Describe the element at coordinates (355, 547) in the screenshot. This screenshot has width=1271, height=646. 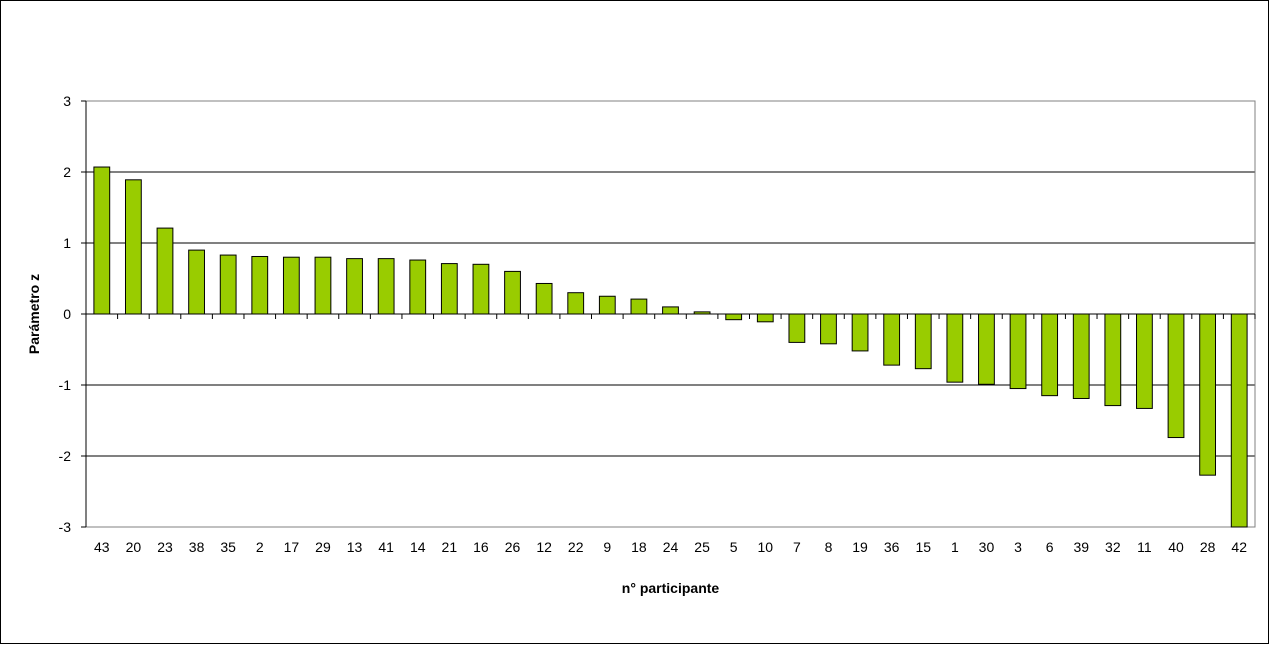
I see `x-tick-label: 13` at that location.